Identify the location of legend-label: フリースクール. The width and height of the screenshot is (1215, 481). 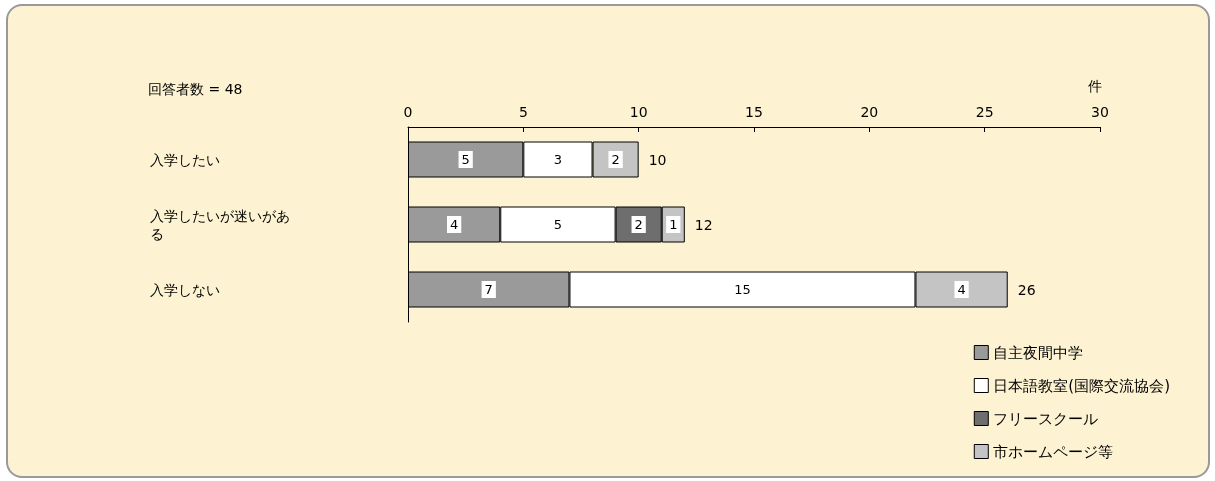
(1046, 418).